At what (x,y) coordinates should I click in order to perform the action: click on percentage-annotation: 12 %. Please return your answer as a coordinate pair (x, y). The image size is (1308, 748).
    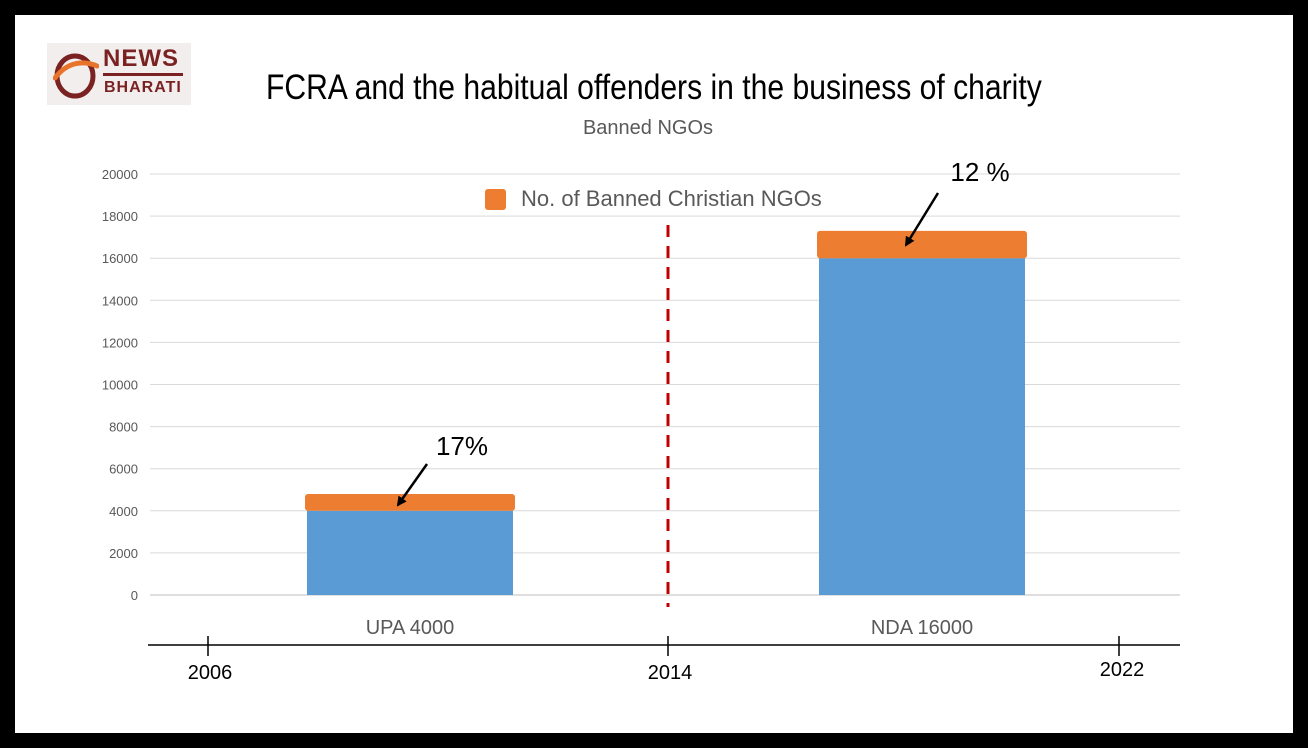
    Looking at the image, I should click on (979, 172).